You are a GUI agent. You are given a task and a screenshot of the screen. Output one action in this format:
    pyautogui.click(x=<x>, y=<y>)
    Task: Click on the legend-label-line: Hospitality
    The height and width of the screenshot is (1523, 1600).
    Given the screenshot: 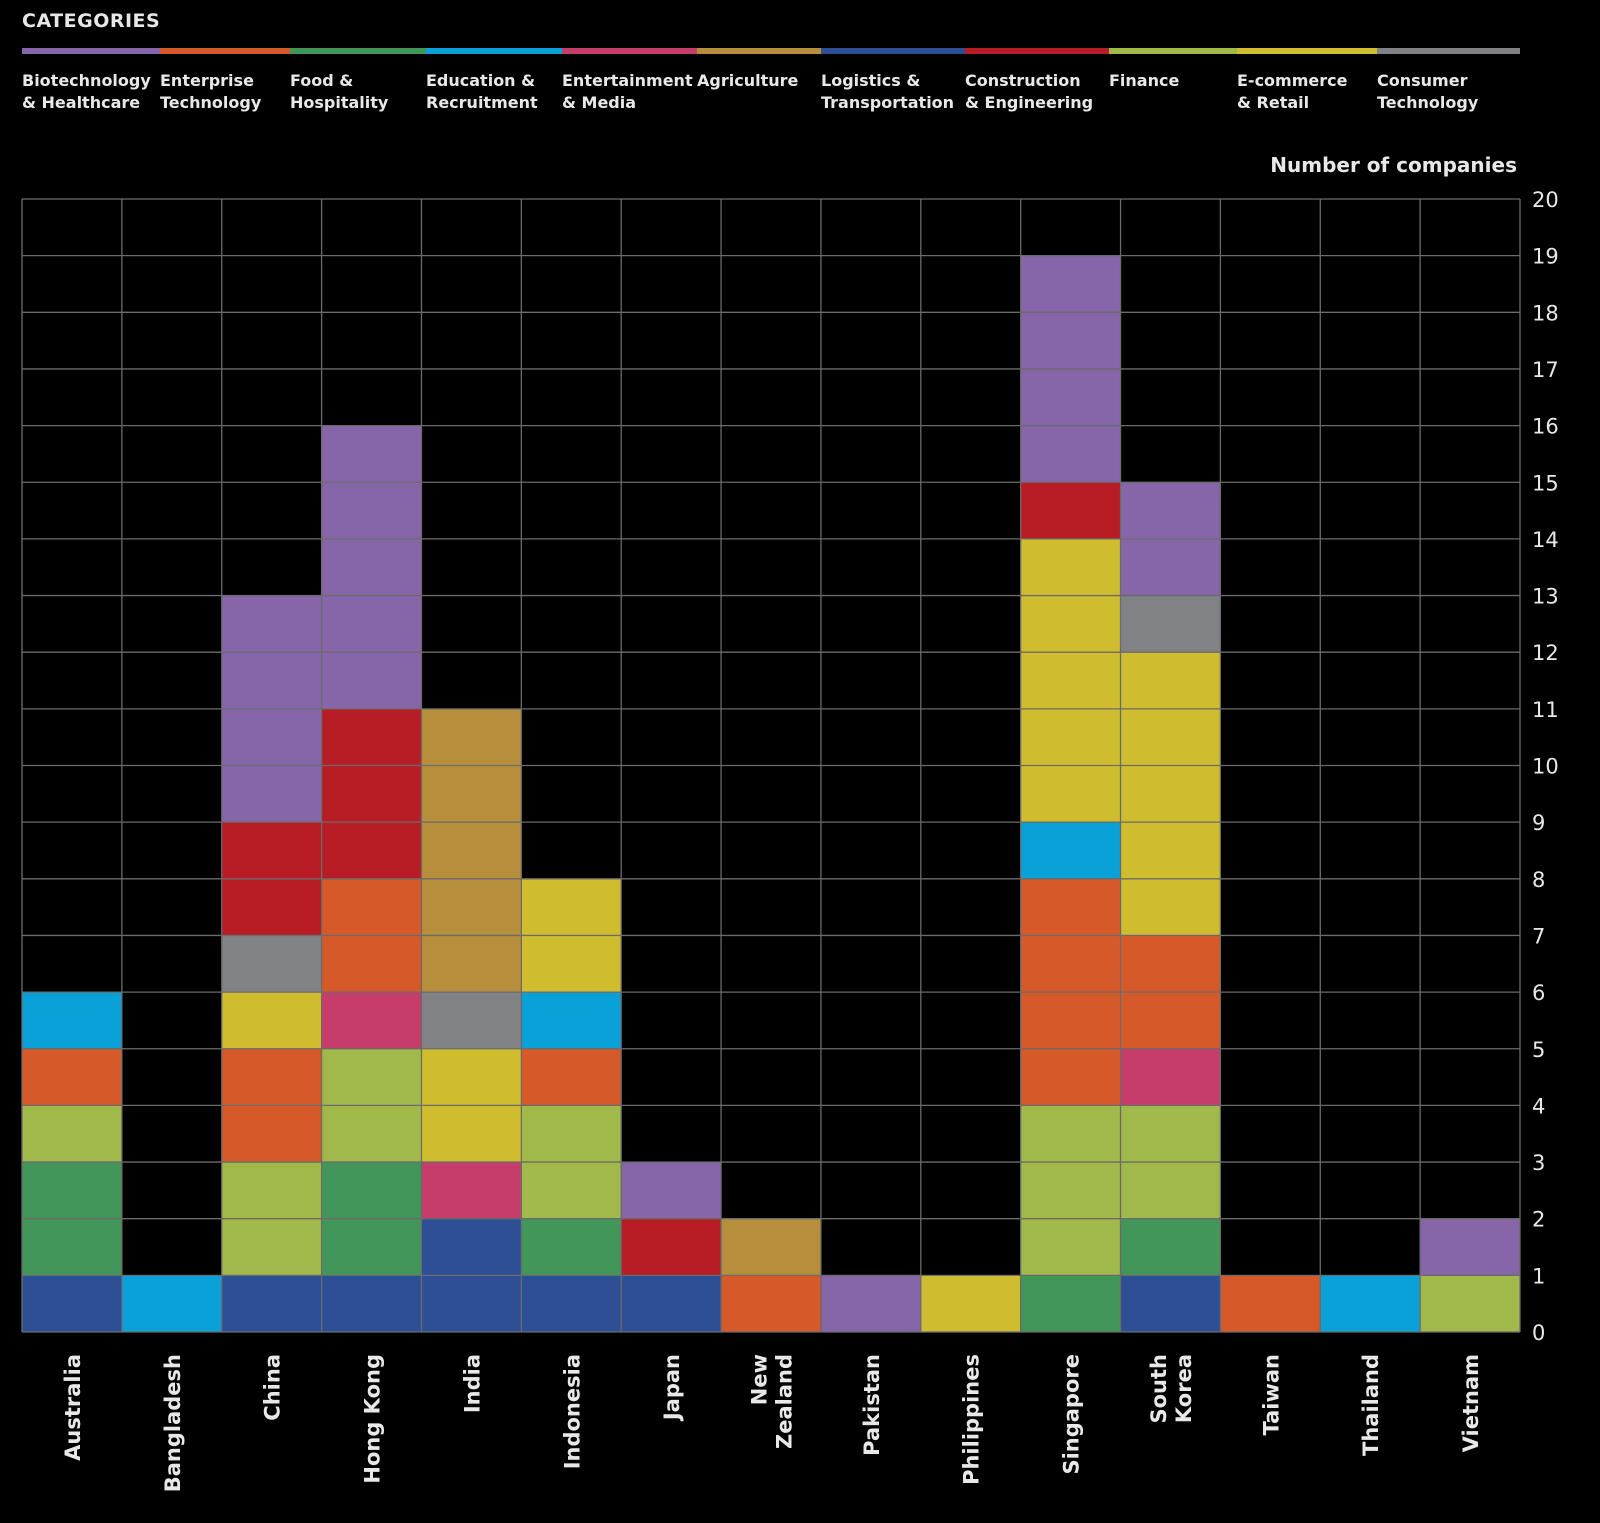 What is the action you would take?
    pyautogui.click(x=339, y=102)
    